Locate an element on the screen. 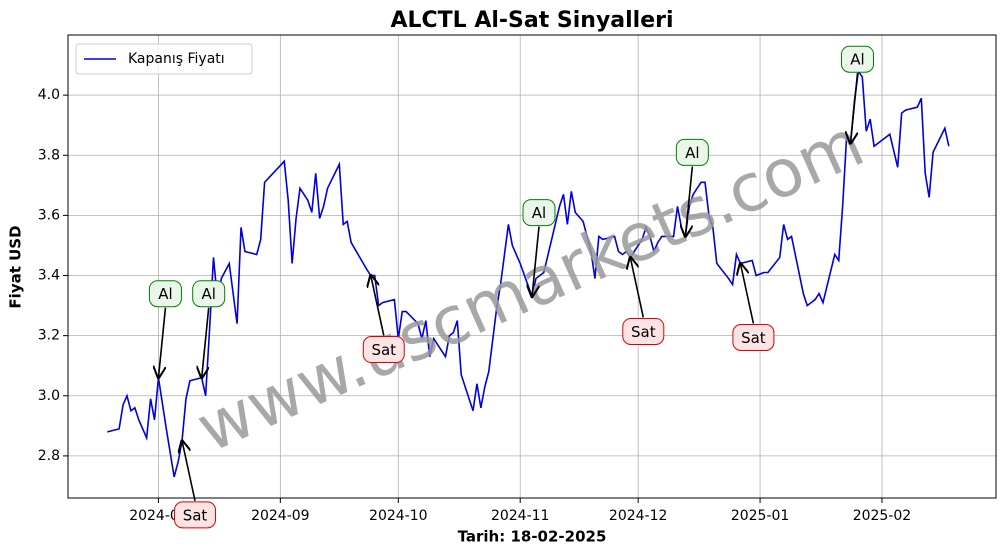  y-tick-label: 3.2 is located at coordinates (49, 336).